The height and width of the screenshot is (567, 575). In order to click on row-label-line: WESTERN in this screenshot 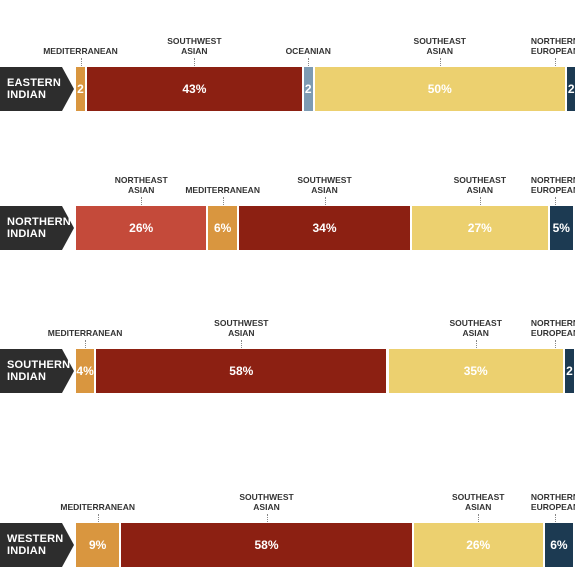, I will do `click(35, 539)`.